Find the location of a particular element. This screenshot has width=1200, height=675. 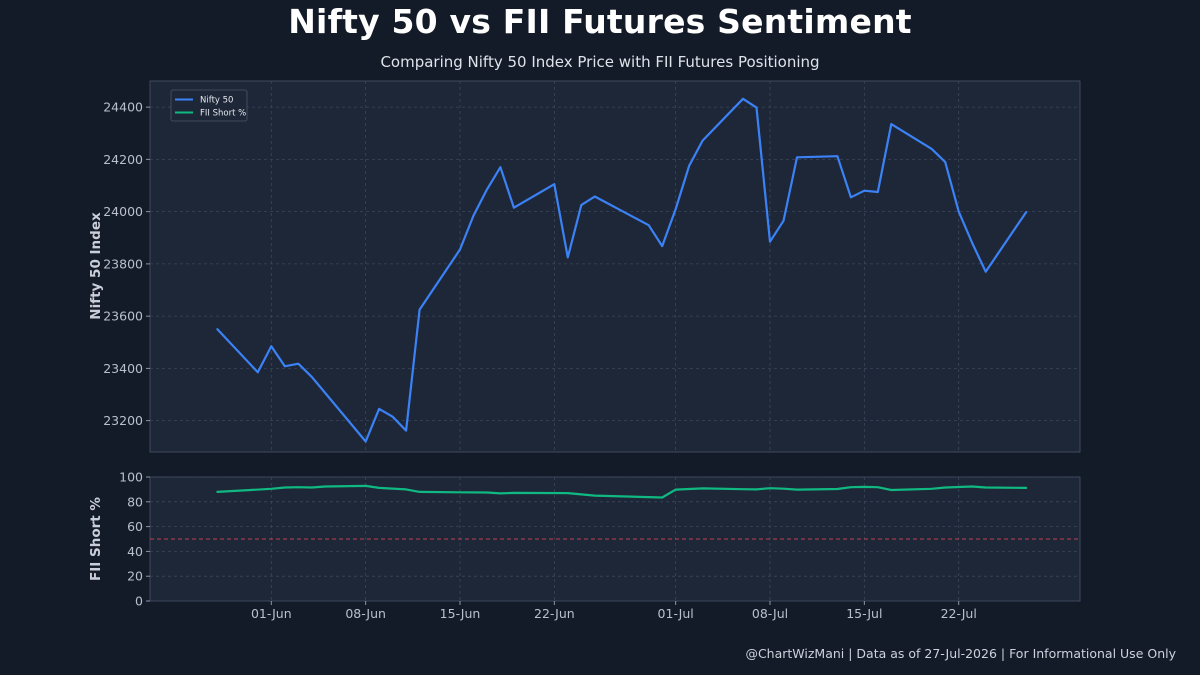

x-tick-label: 22-Jul is located at coordinates (959, 613).